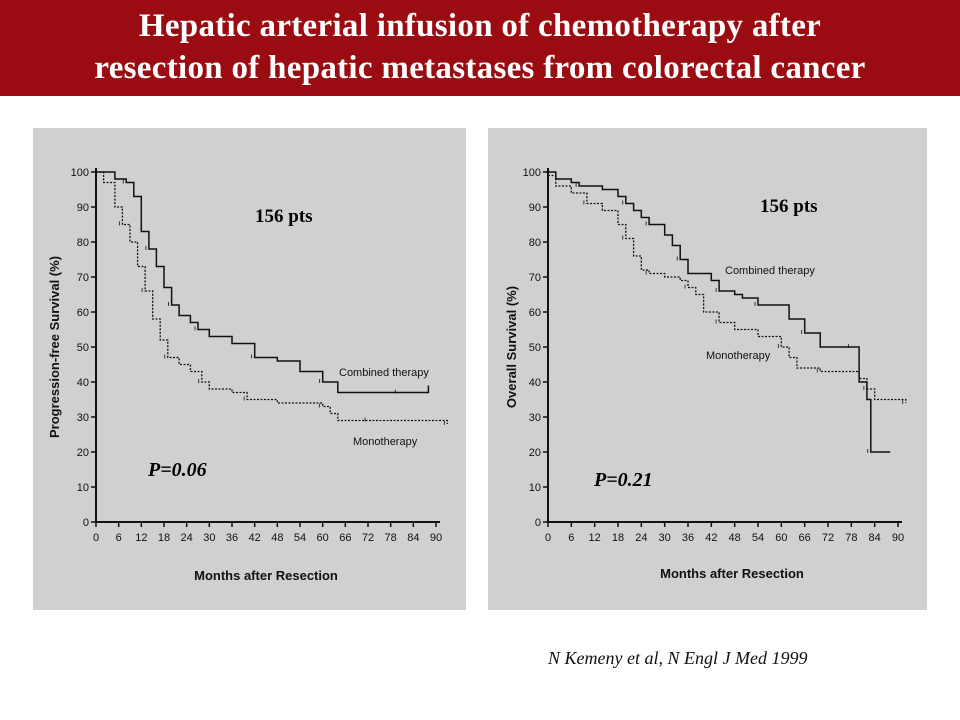 This screenshot has height=720, width=960. Describe the element at coordinates (54, 347) in the screenshot. I see `y-axis-title: Progression-free Survival (%)` at that location.